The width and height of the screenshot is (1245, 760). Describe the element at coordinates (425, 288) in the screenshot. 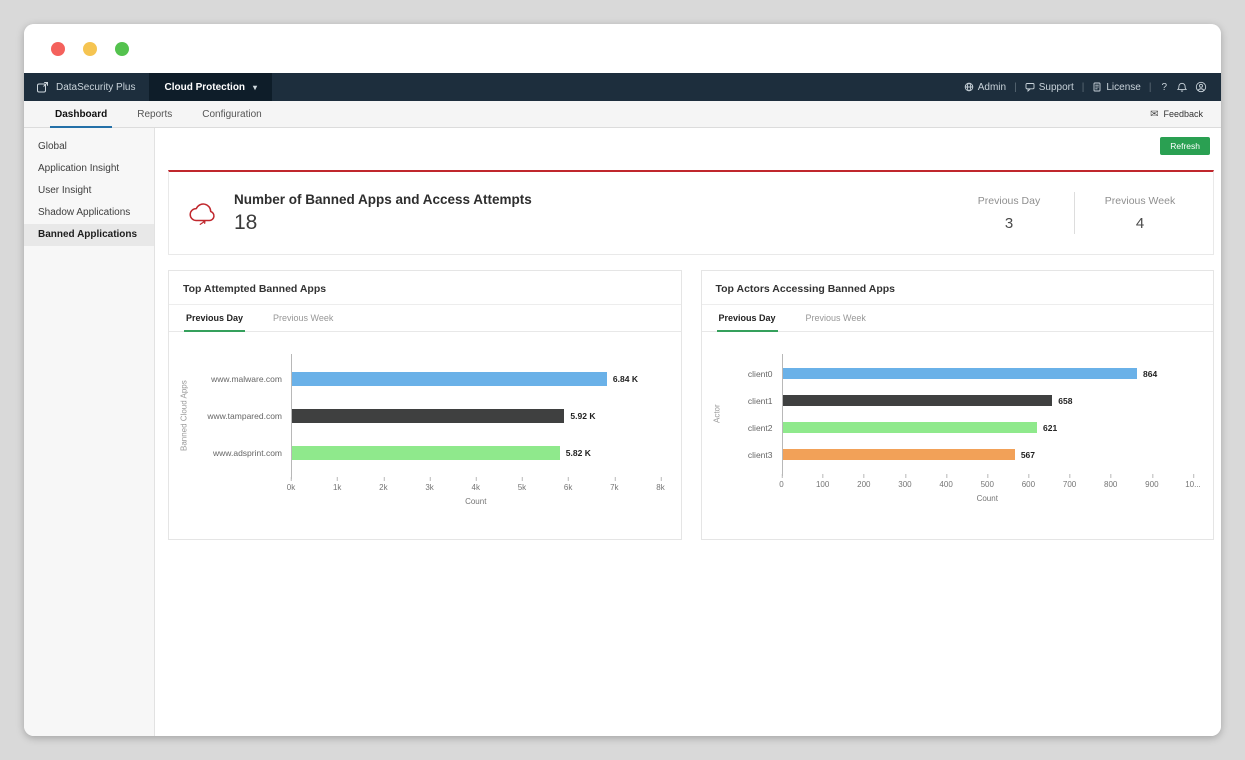

I see `chart-title: Top Attempted Banned Apps` at that location.